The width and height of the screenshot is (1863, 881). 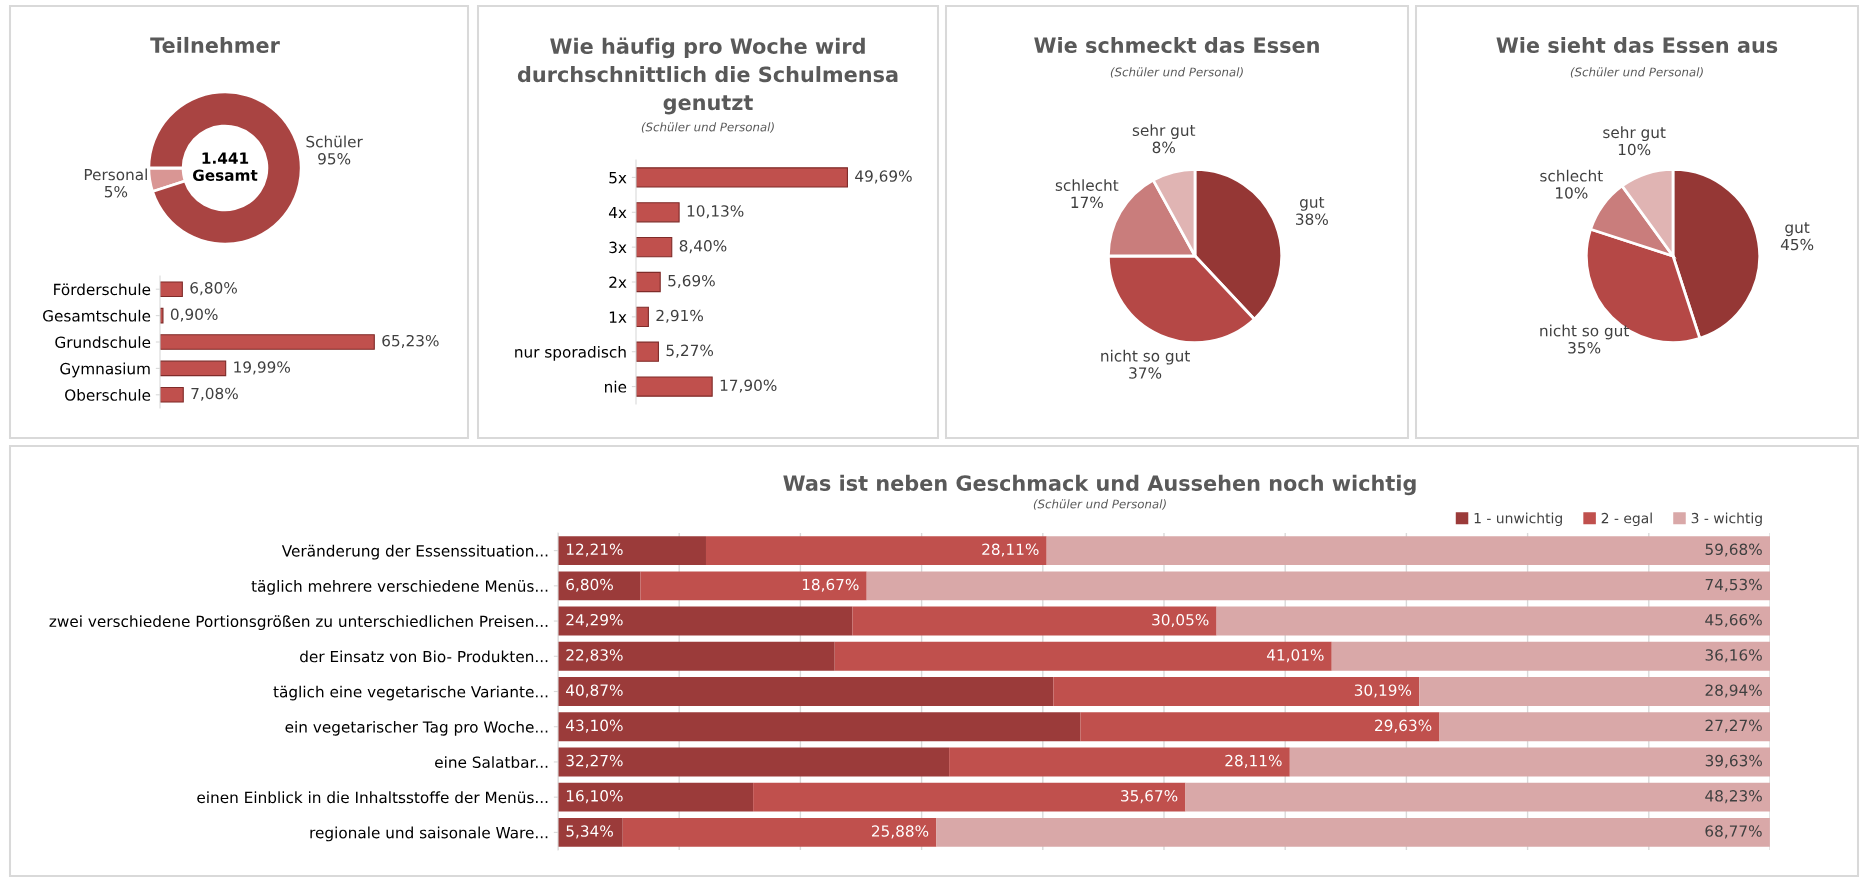 What do you see at coordinates (1726, 519) in the screenshot?
I see `legend-label: 3 - wichtig` at bounding box center [1726, 519].